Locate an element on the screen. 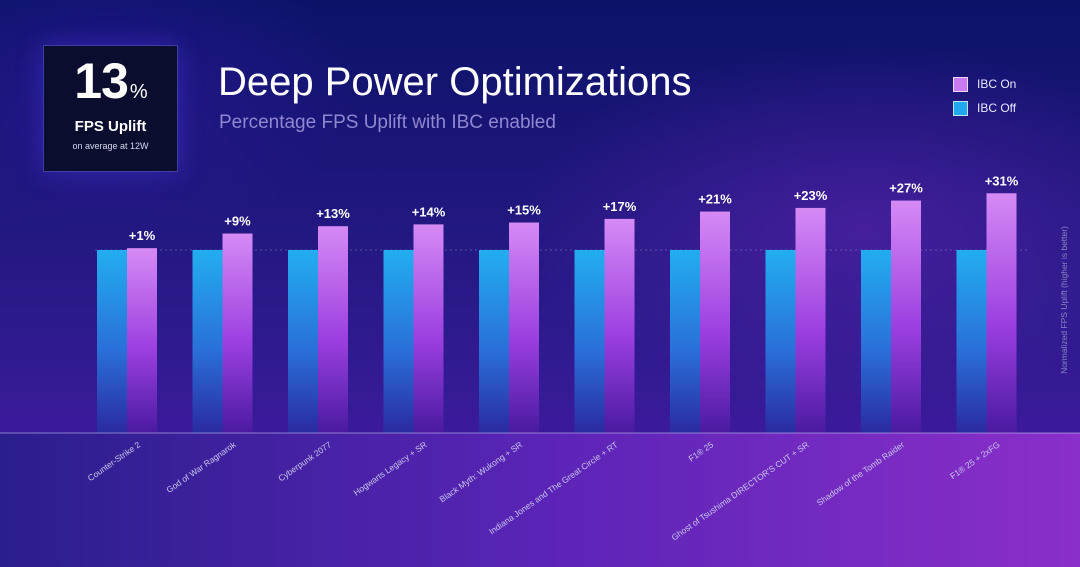 Image resolution: width=1080 pixels, height=567 pixels. legend-swatch-ibc-off is located at coordinates (960, 108).